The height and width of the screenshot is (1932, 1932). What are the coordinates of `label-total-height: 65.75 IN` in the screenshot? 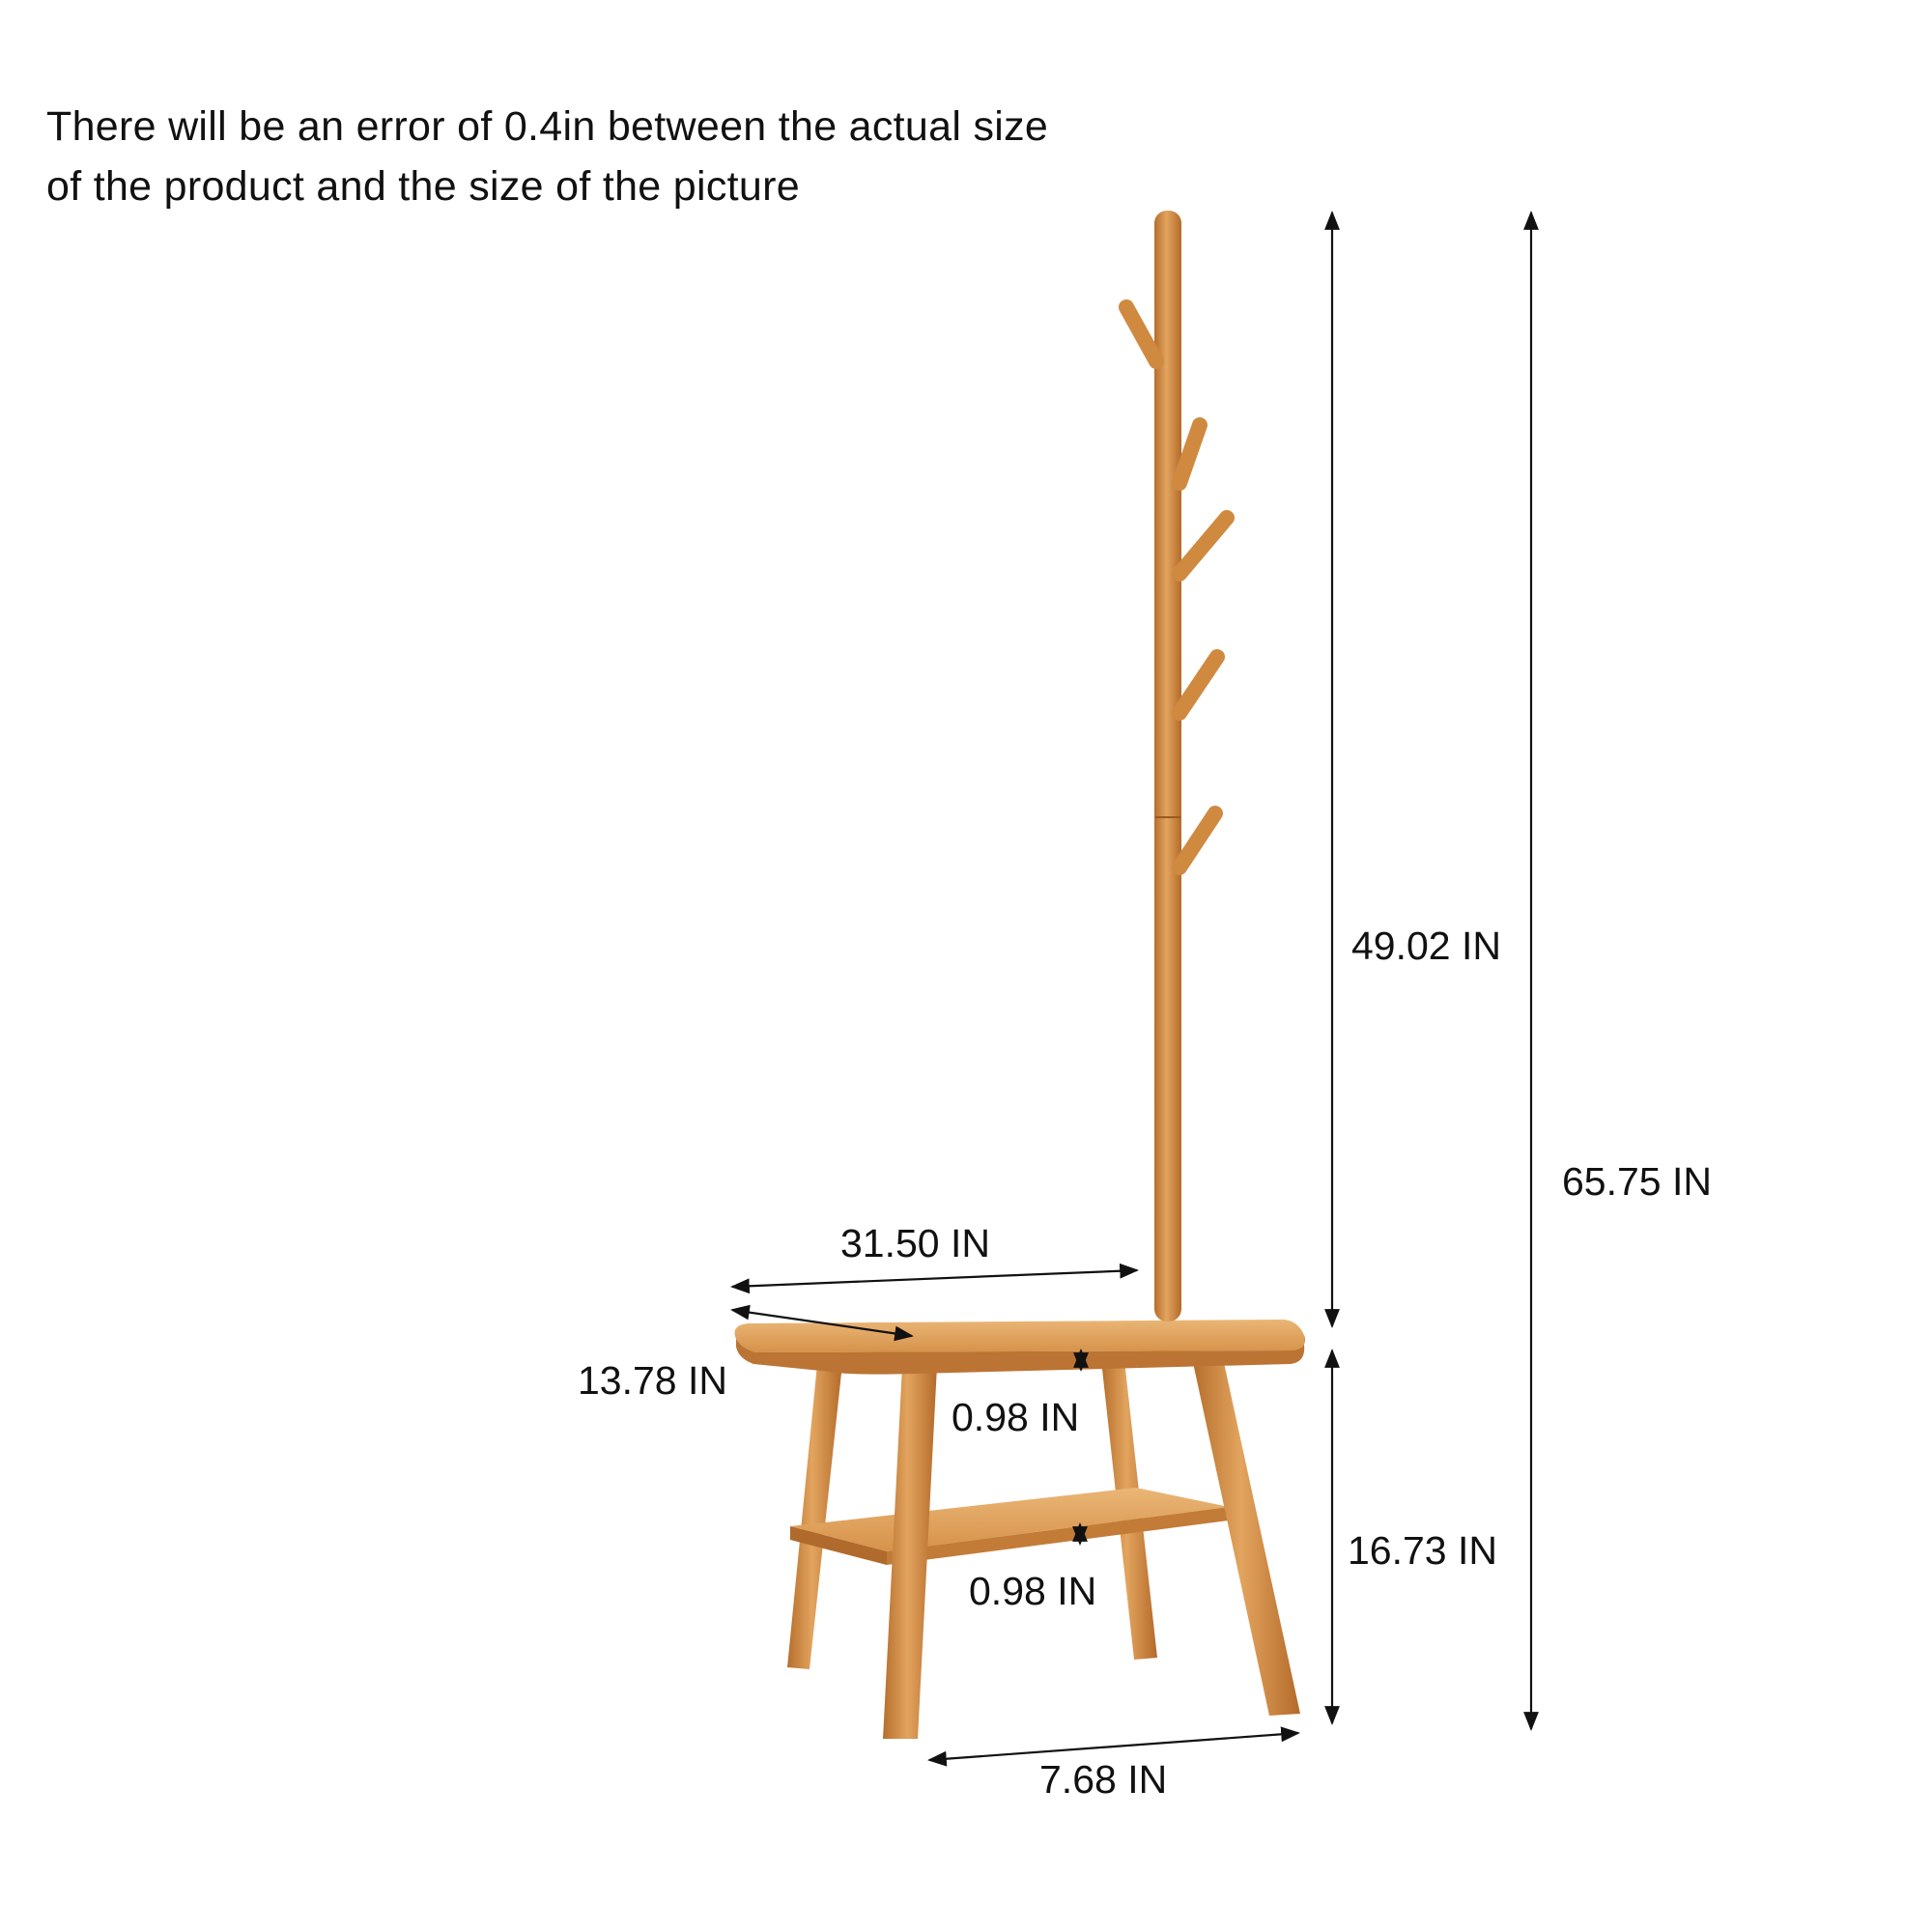 It's located at (1637, 1181).